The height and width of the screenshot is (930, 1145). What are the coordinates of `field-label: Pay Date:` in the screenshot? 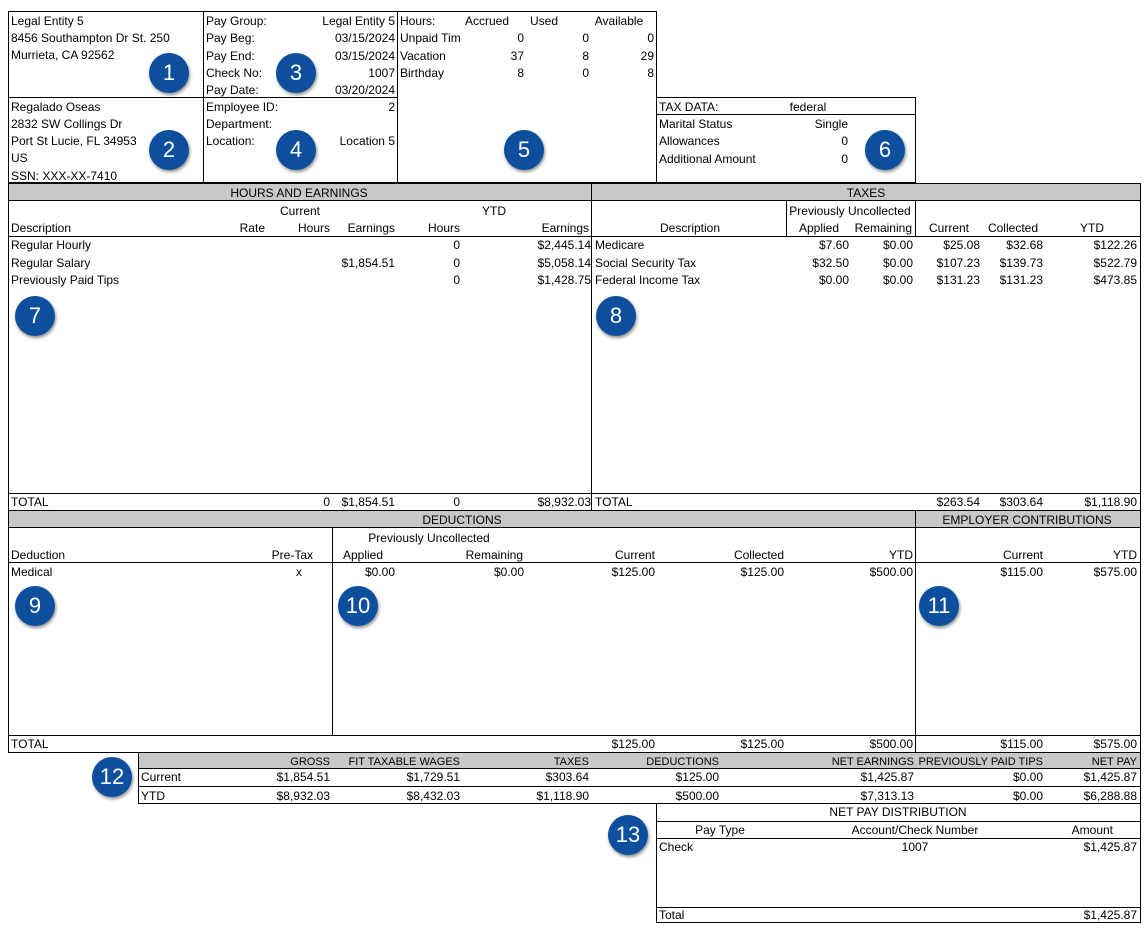 It's located at (232, 90).